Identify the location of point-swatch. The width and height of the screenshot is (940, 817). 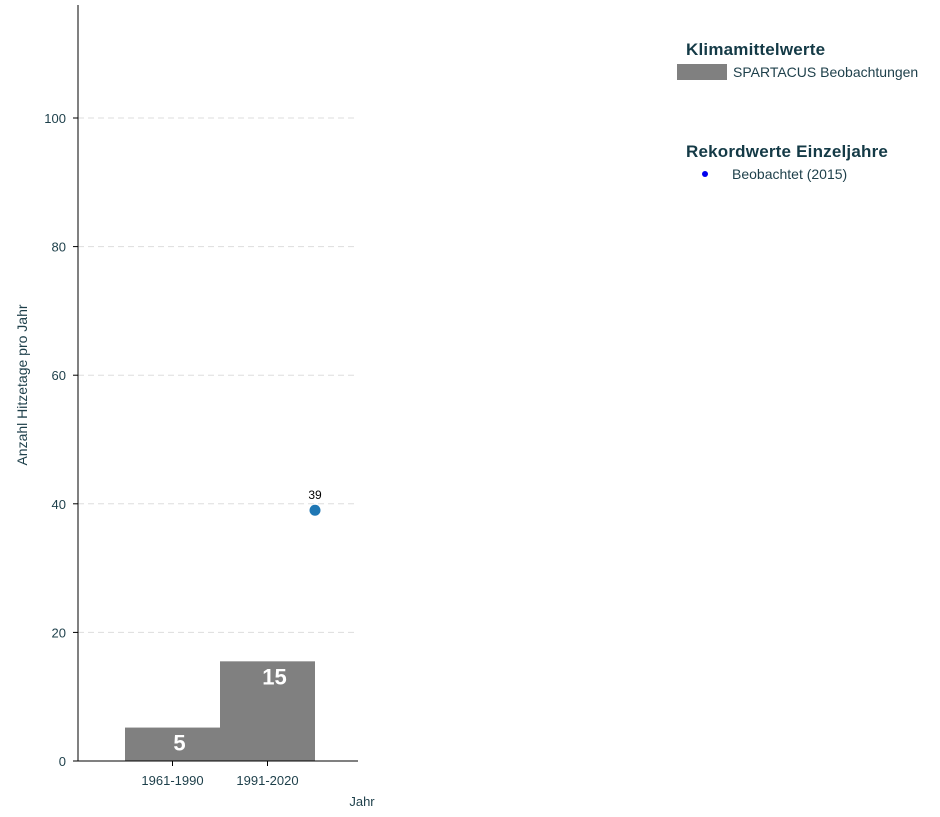
(705, 174).